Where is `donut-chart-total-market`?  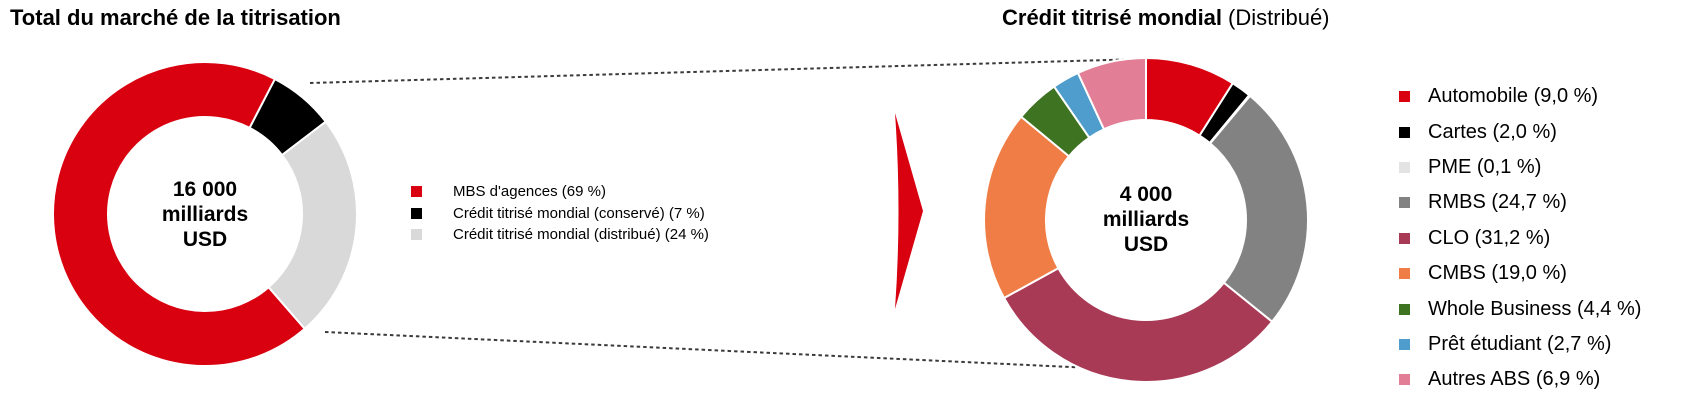
donut-chart-total-market is located at coordinates (205, 214).